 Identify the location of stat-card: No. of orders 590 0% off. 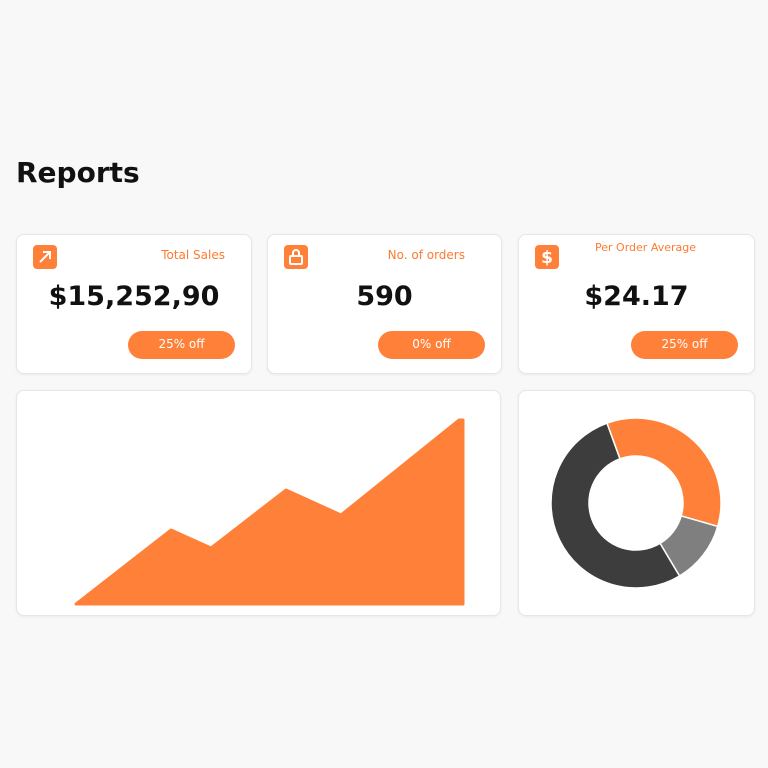
(384, 304).